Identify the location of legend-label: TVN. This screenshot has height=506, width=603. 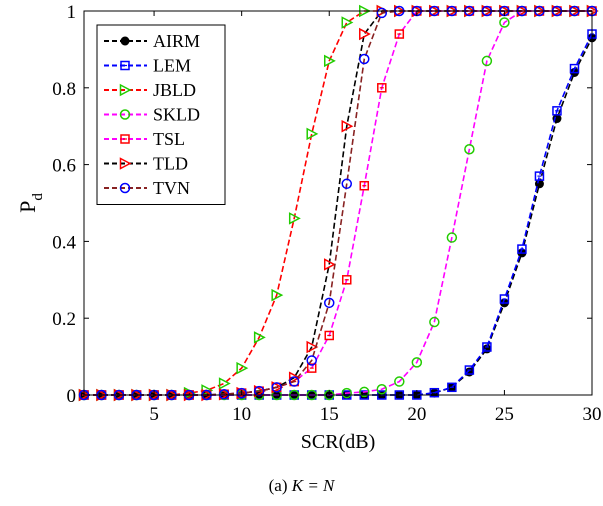
(171, 188).